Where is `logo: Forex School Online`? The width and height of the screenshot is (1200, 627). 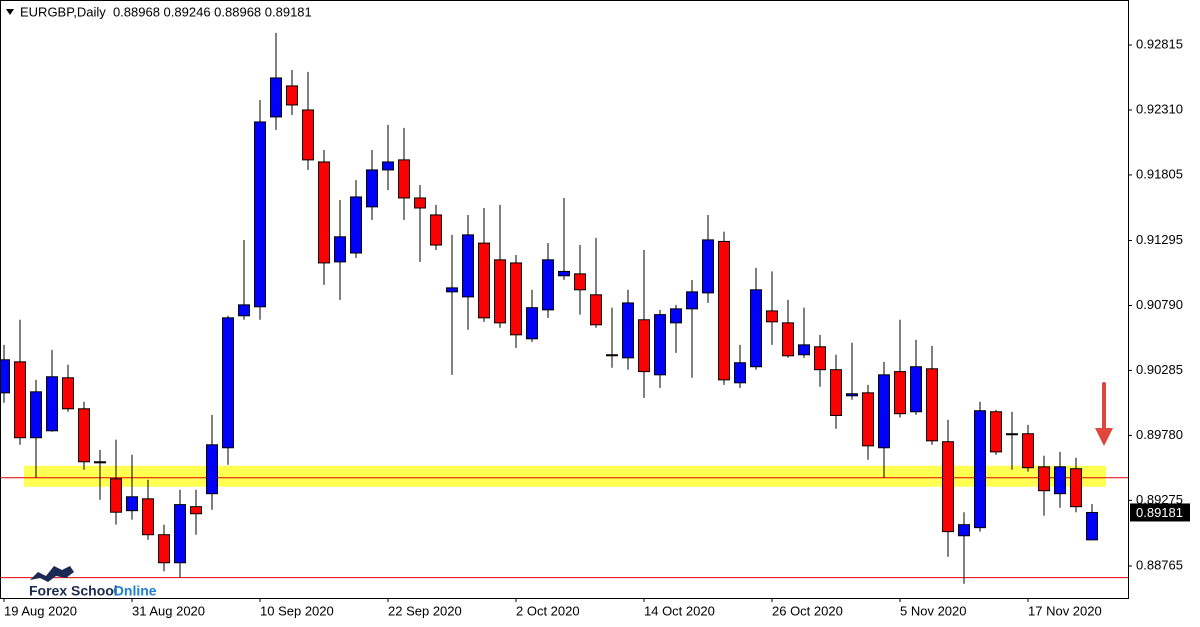
logo: Forex School Online is located at coordinates (93, 582).